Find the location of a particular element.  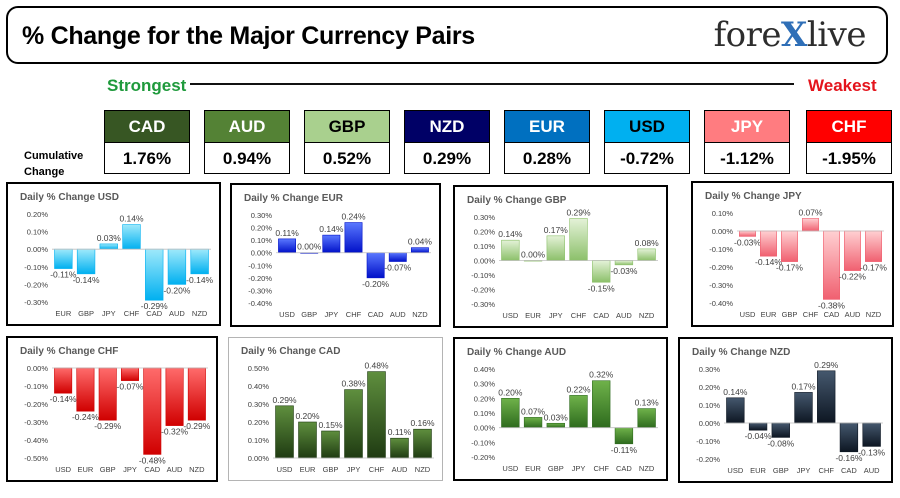

y-tick-label: 0.30% is located at coordinates (710, 369).